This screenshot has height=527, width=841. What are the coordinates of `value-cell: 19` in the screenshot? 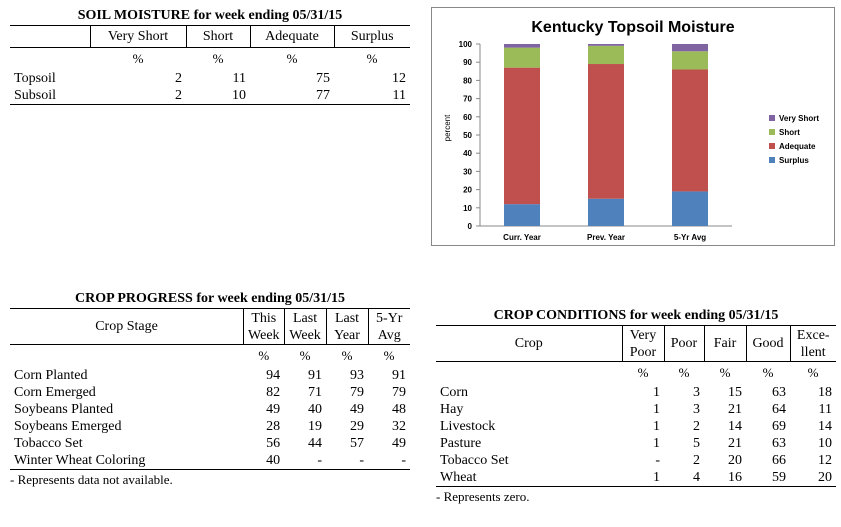 It's located at (315, 426).